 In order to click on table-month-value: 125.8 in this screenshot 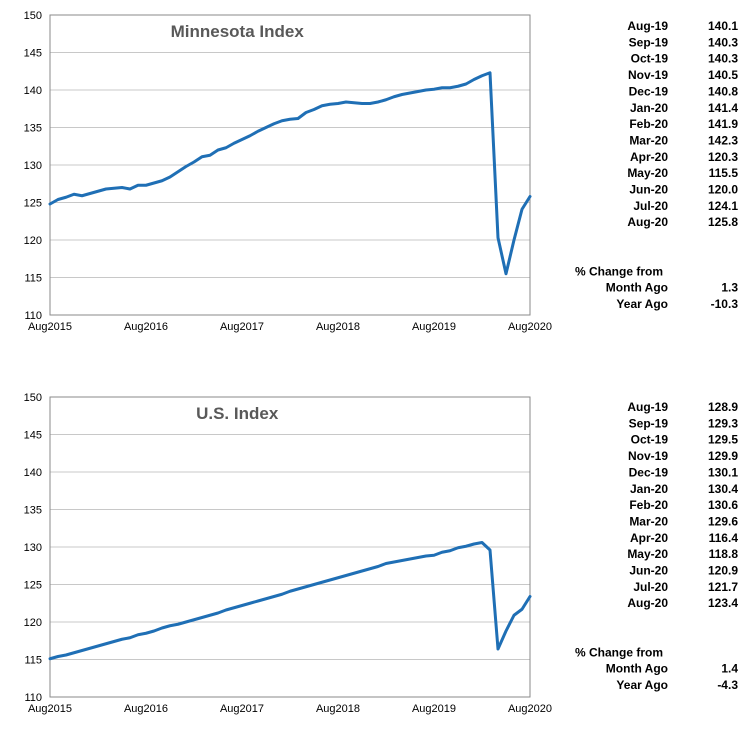, I will do `click(723, 222)`.